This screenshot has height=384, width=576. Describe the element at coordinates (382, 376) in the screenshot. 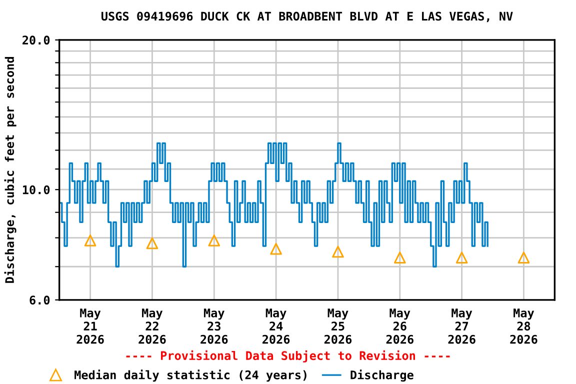

I see `legend-label: Discharge` at that location.